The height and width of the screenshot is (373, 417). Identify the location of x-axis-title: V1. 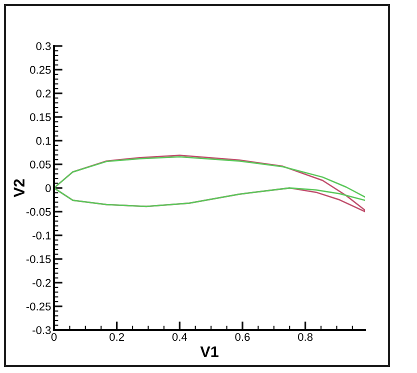
(209, 351).